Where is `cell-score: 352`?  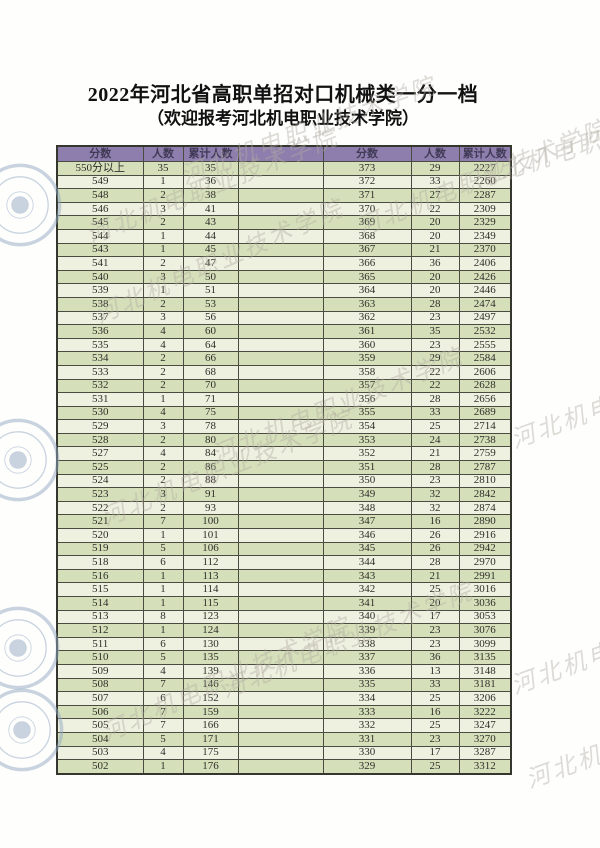
cell-score: 352 is located at coordinates (367, 454).